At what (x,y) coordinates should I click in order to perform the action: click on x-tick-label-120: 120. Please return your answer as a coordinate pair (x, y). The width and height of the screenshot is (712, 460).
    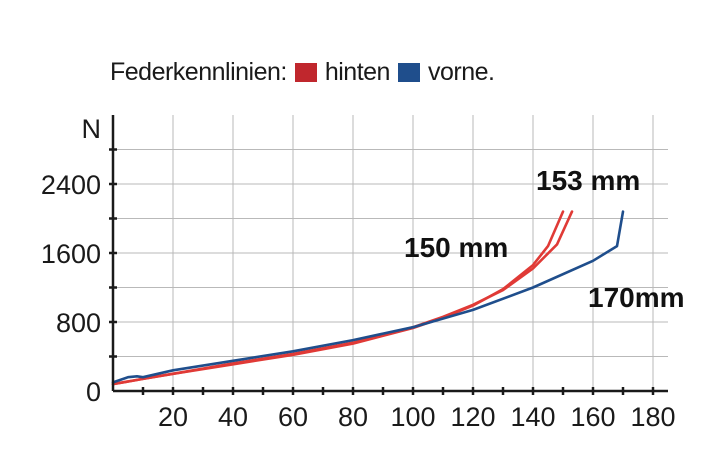
    Looking at the image, I should click on (472, 417).